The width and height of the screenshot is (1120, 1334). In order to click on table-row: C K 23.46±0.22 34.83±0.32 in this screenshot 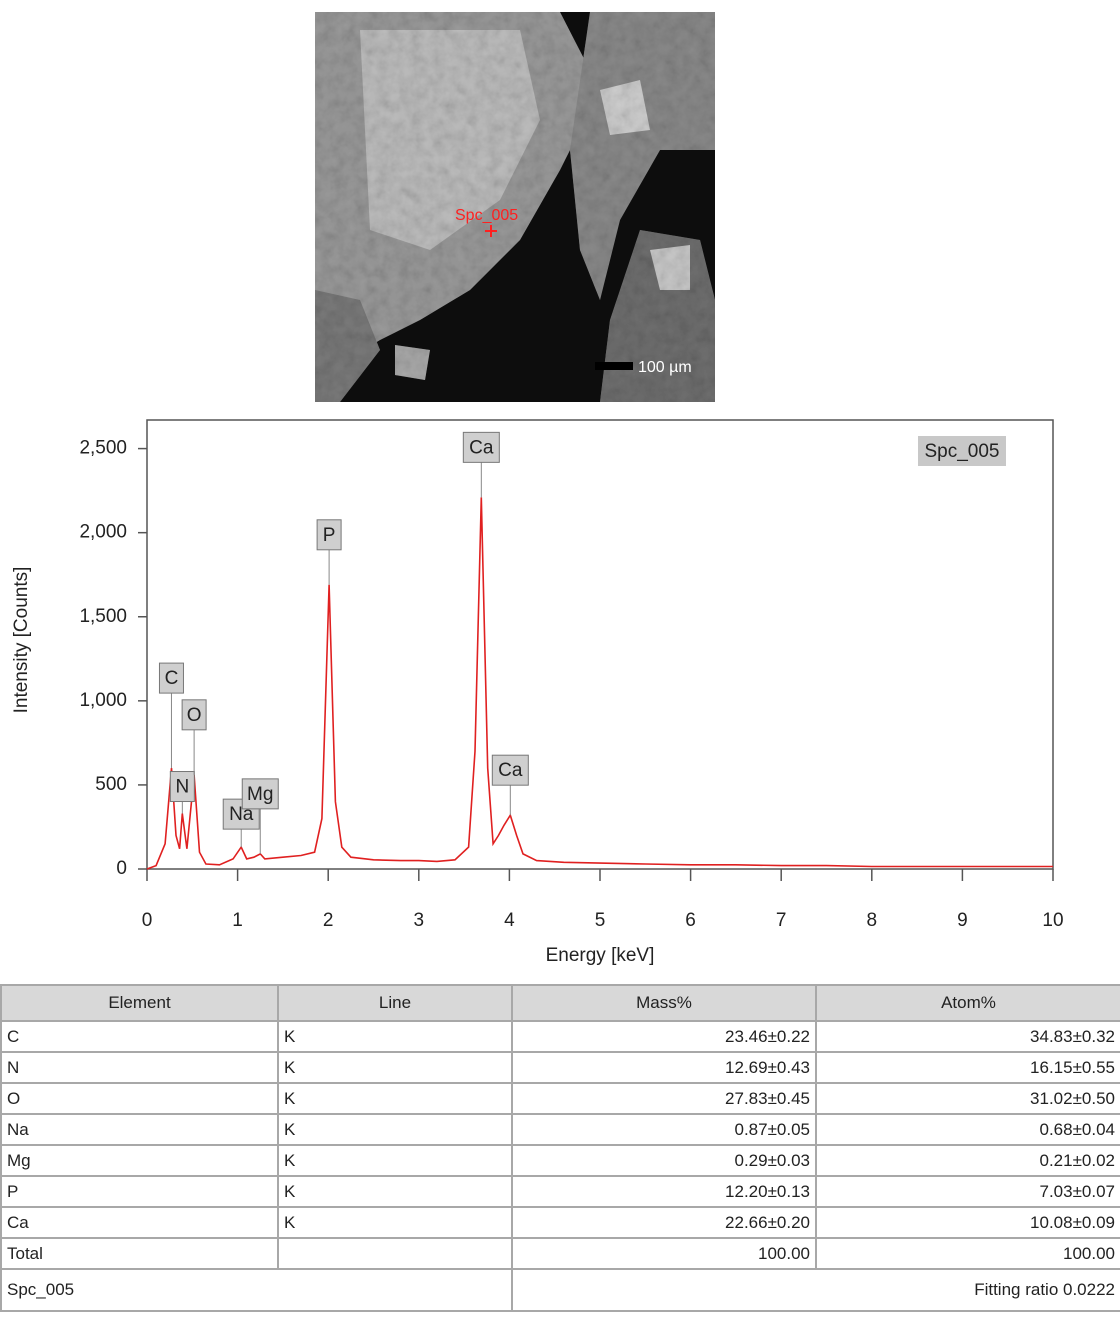, I will do `click(560, 1036)`.